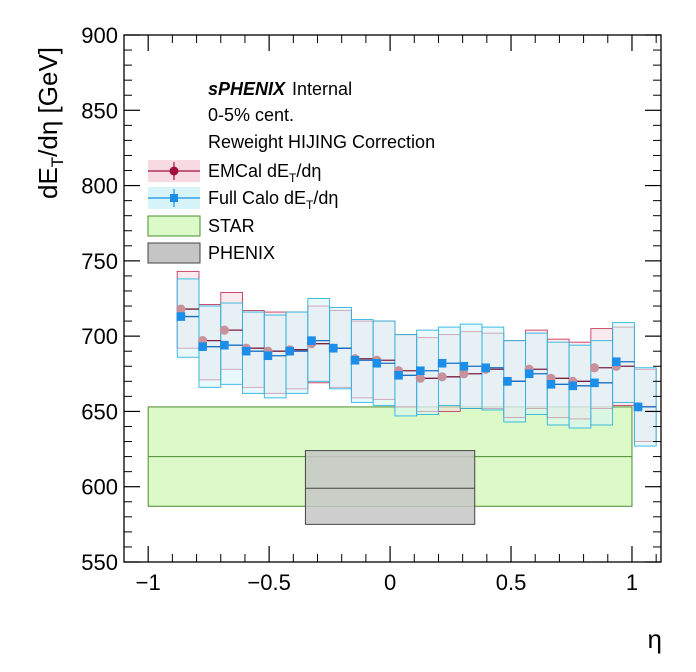 Image resolution: width=696 pixels, height=672 pixels. I want to click on experiment-label: sPHENIX Internal, so click(280, 89).